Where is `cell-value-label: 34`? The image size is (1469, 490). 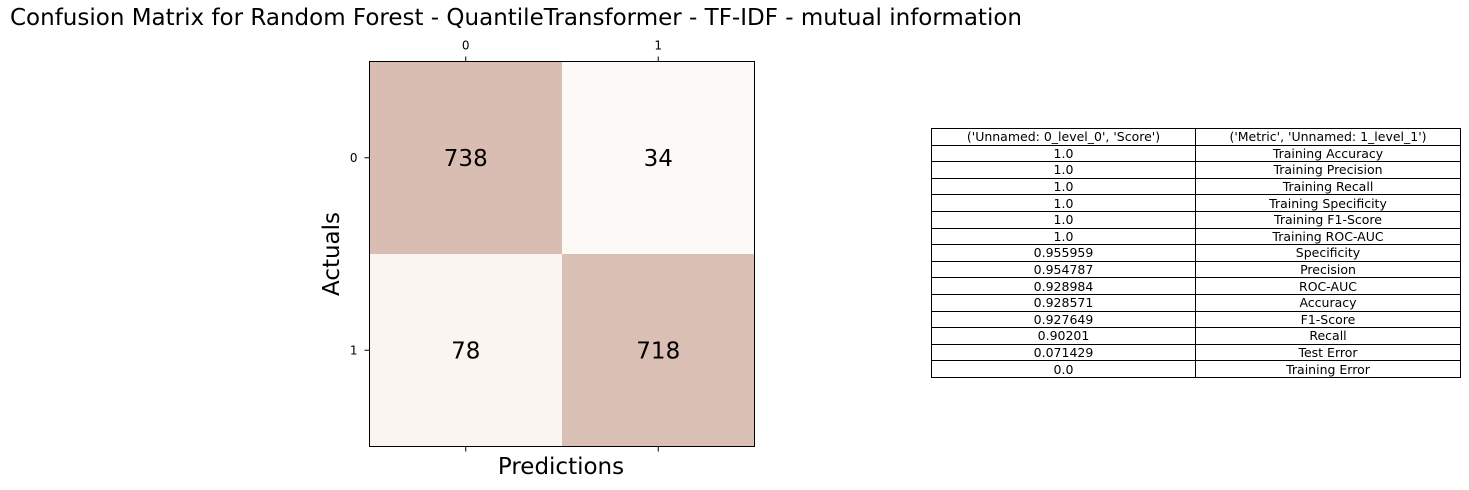 cell-value-label: 34 is located at coordinates (658, 159).